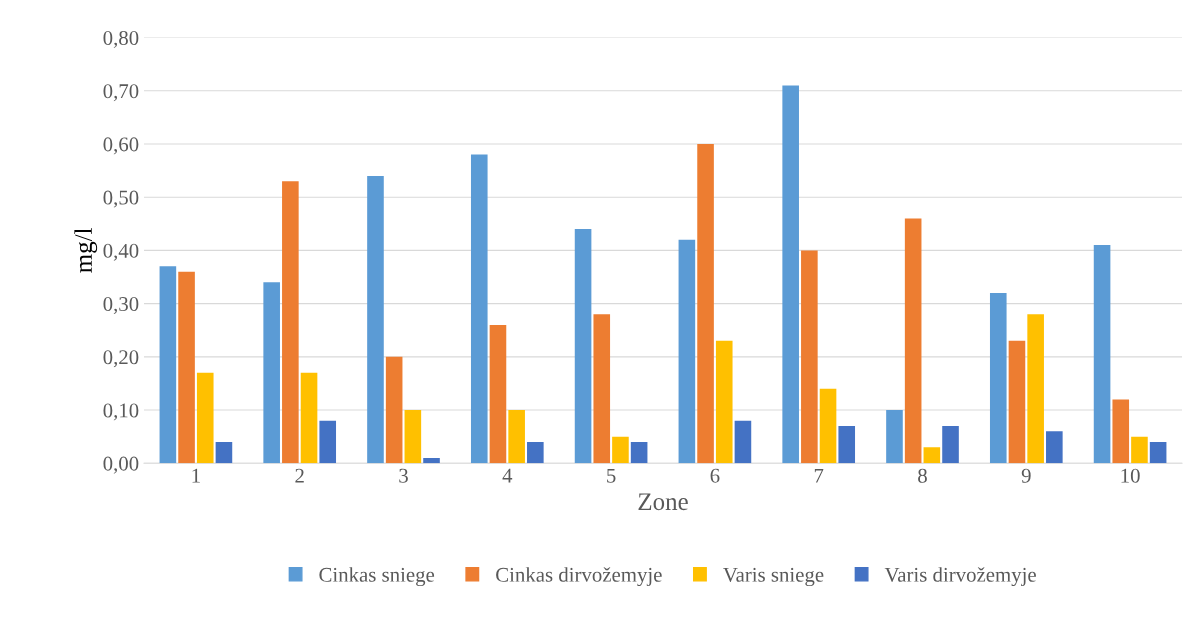 The image size is (1200, 626). I want to click on y-tick-label: 0,30, so click(121, 305).